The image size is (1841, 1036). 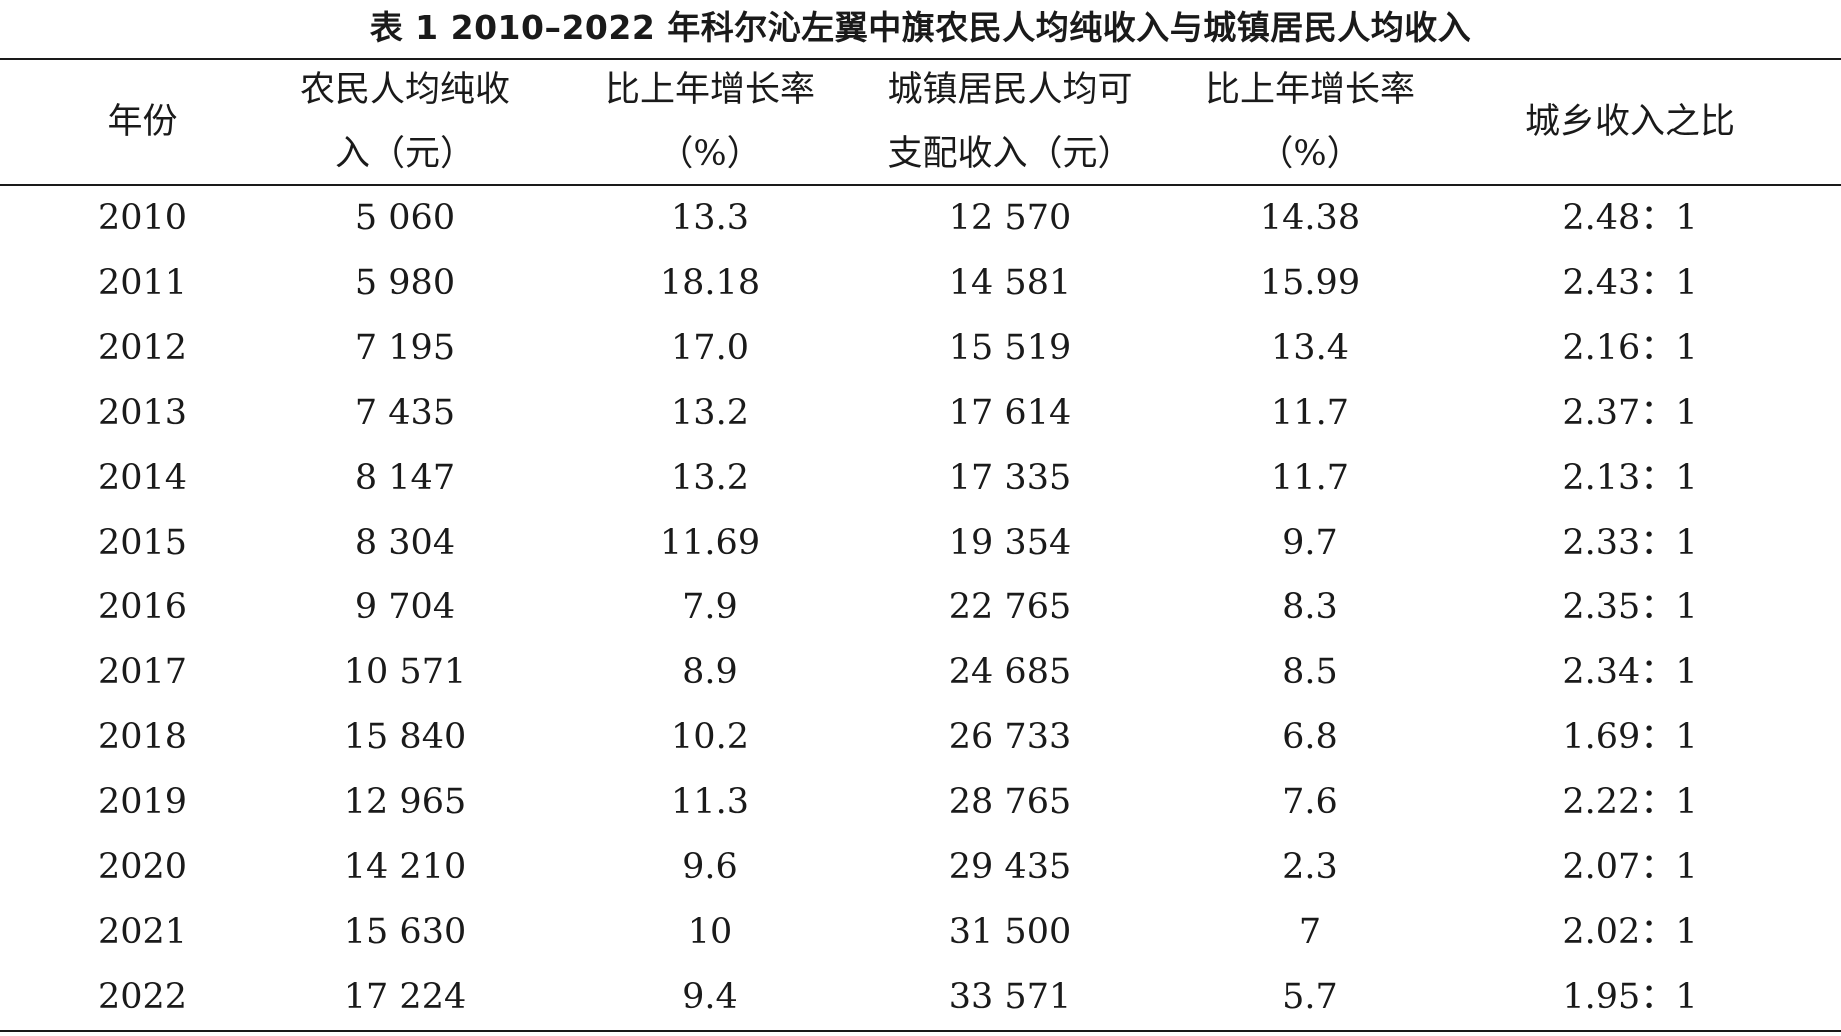 What do you see at coordinates (710, 737) in the screenshot?
I see `cell-farmer-growth: 10.2` at bounding box center [710, 737].